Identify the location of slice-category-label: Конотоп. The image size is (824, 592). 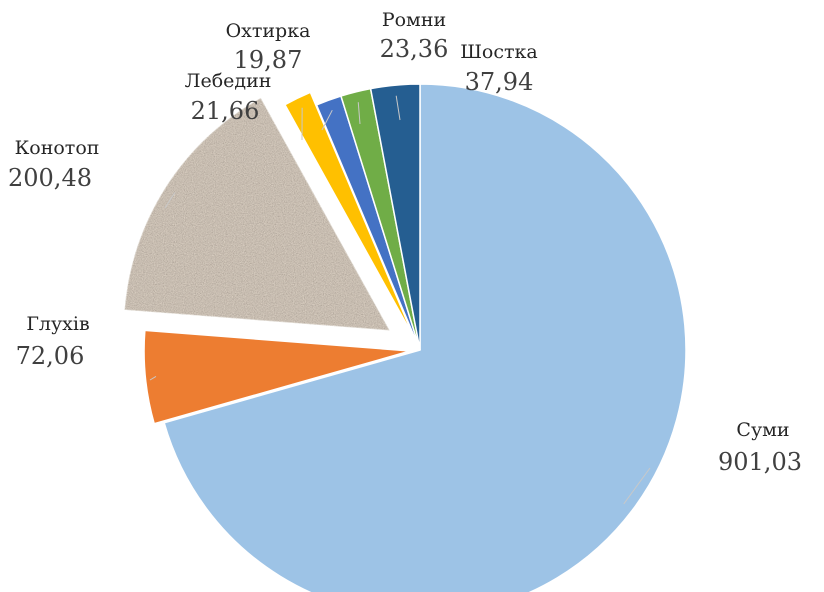
(57, 148).